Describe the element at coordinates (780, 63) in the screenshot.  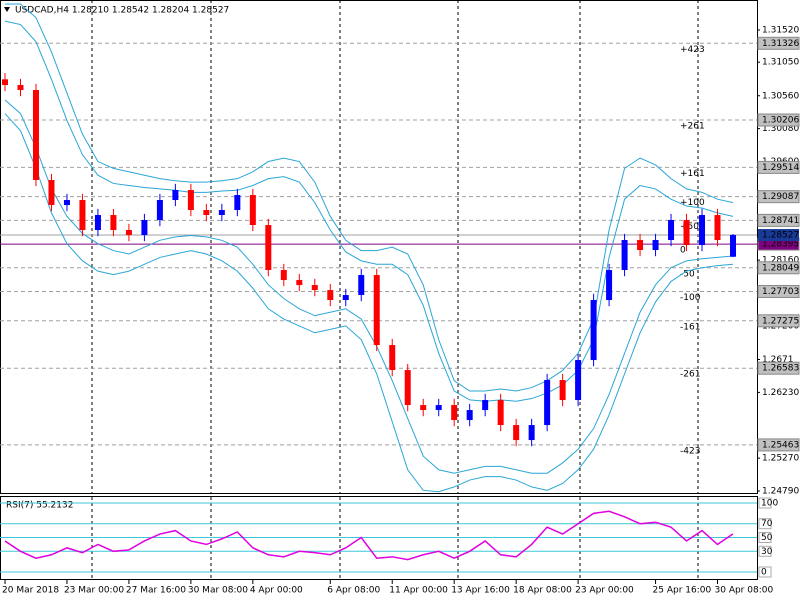
I see `y-tick-label: 1.31050` at that location.